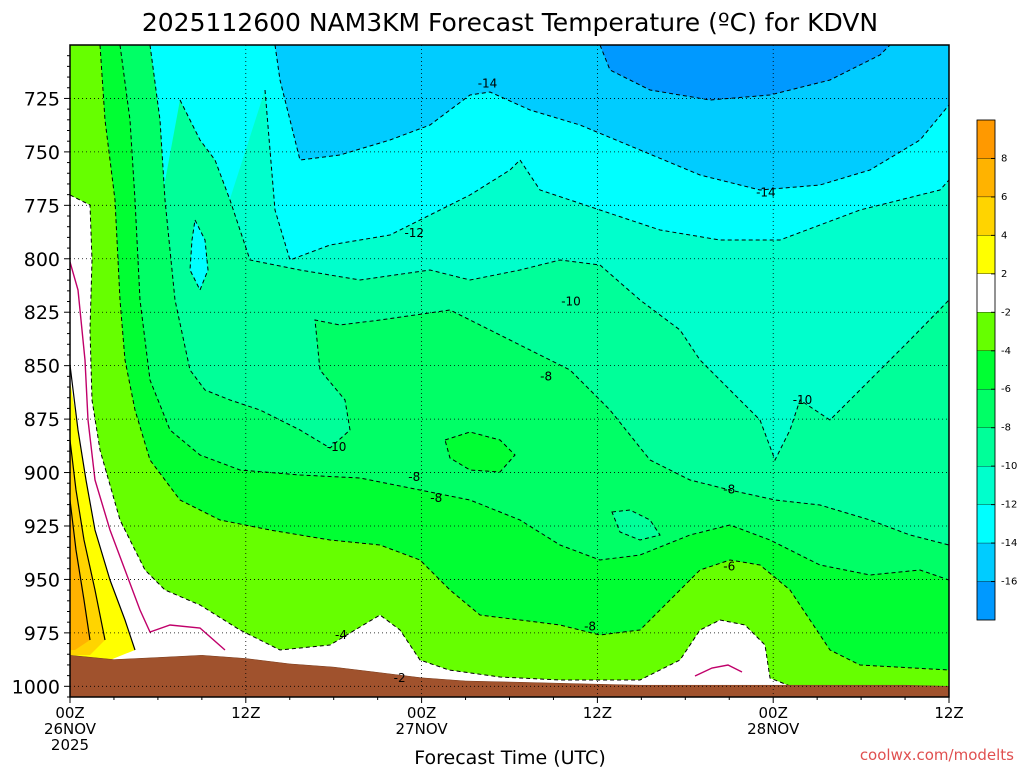  Describe the element at coordinates (341, 635) in the screenshot. I see `contour-label: -4` at that location.